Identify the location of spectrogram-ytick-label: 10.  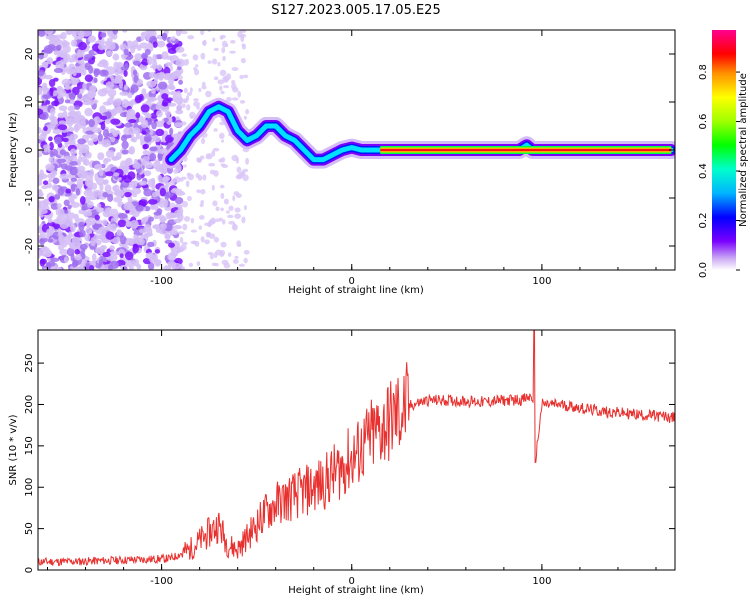
(29, 102).